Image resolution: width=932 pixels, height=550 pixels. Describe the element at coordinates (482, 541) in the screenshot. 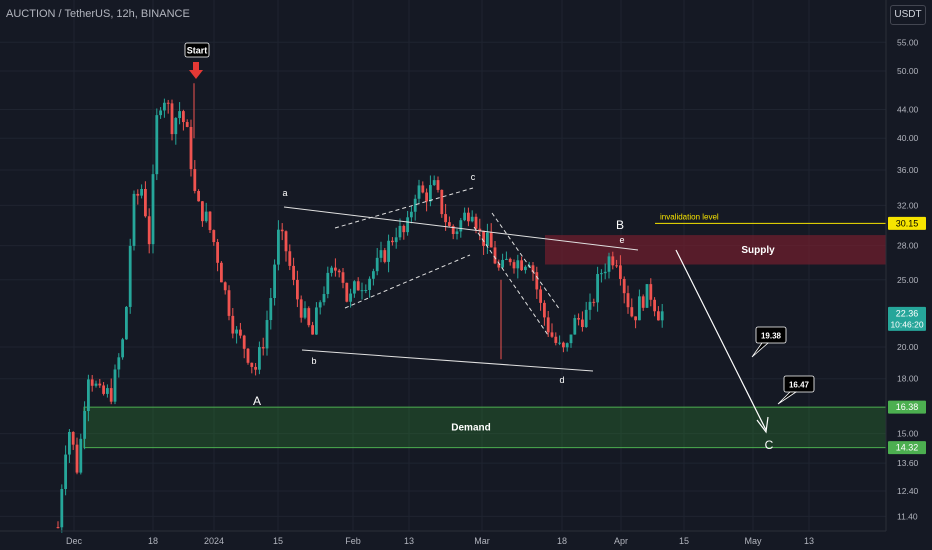

I see `x-tick-label: Mar` at that location.